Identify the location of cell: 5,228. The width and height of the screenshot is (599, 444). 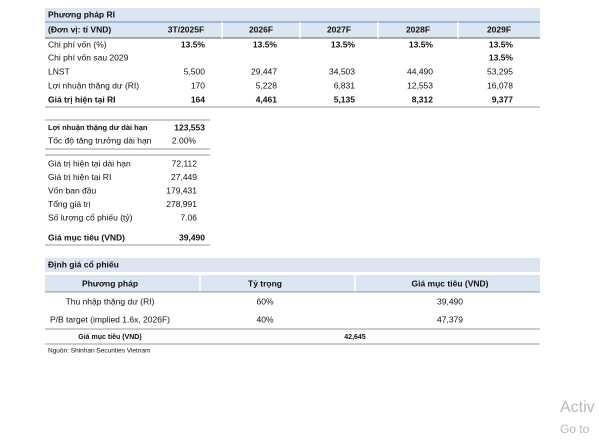
(267, 85).